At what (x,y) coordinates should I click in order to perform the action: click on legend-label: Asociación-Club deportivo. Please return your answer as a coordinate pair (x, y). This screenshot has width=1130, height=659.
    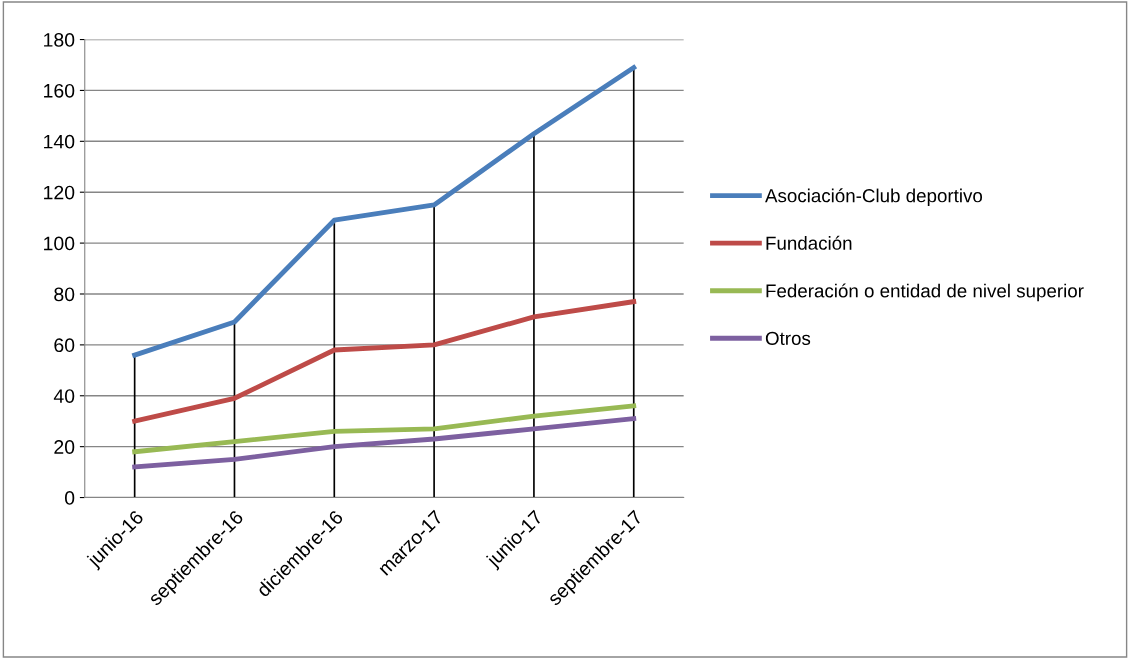
    Looking at the image, I should click on (874, 197).